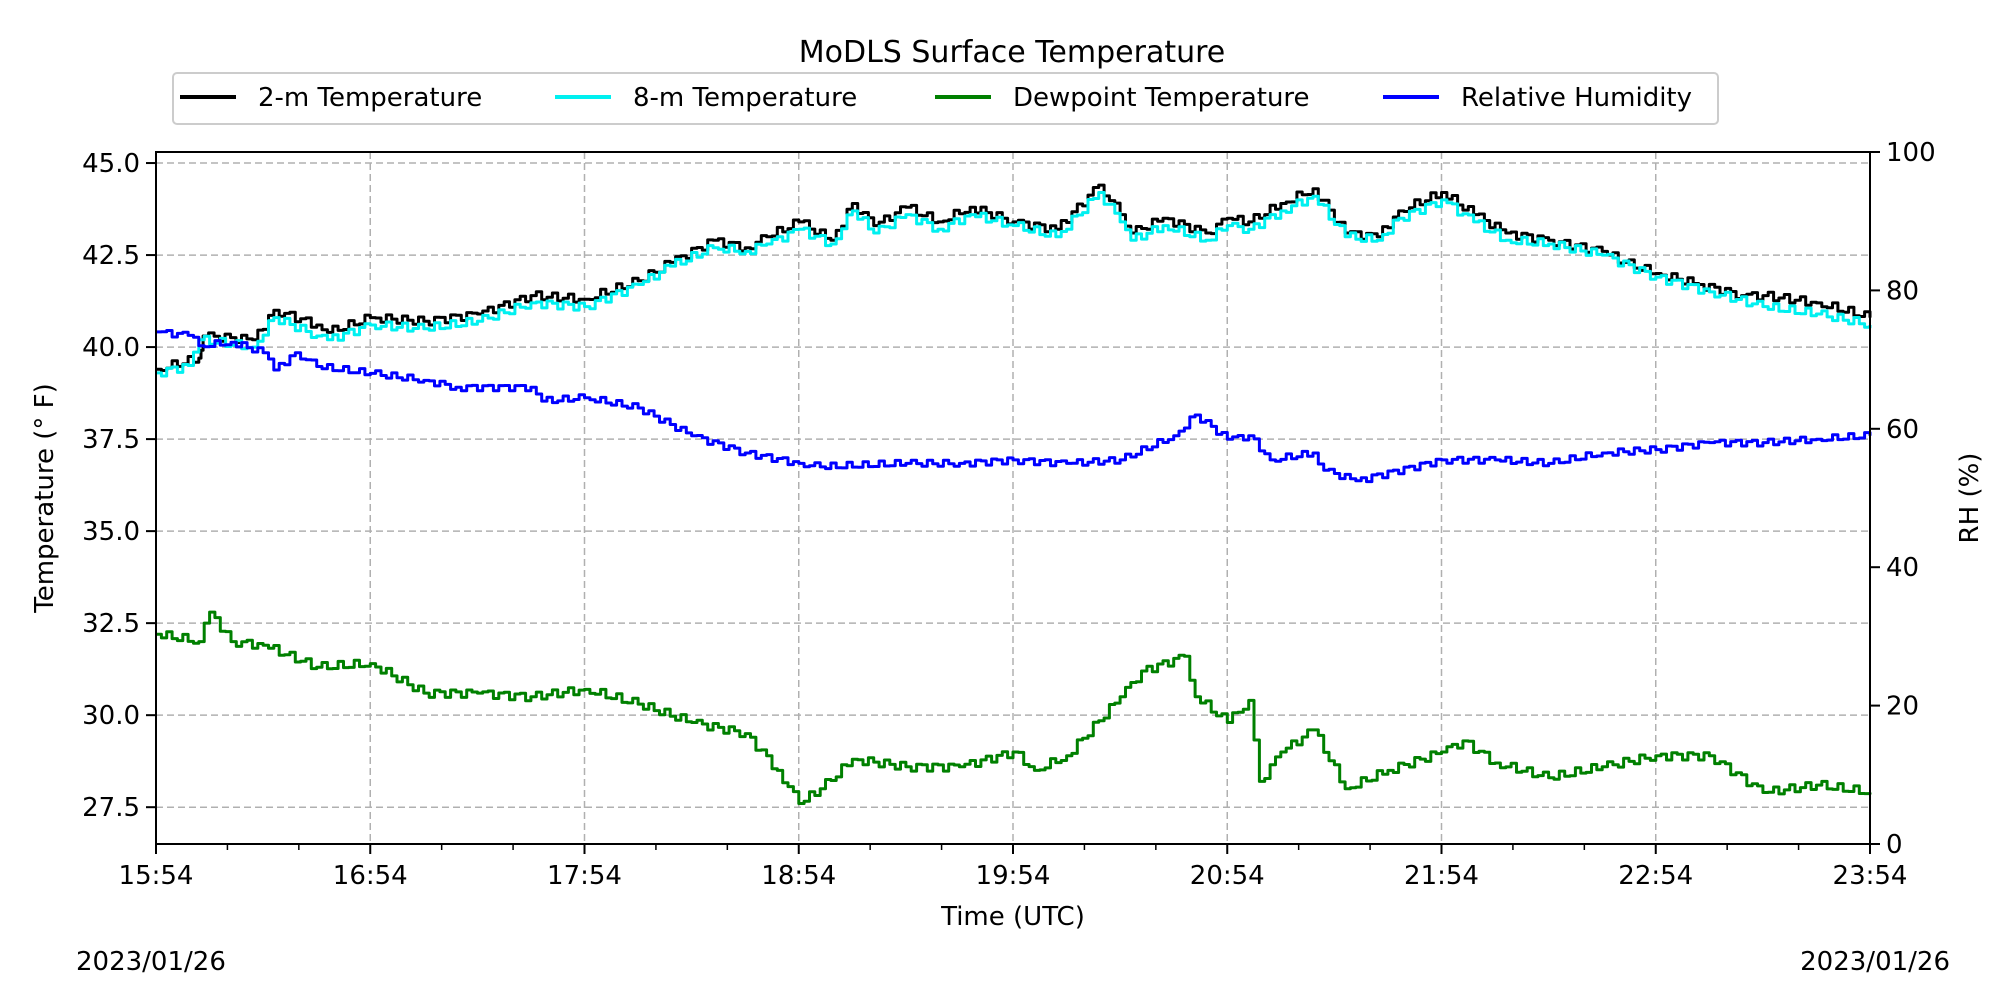 The height and width of the screenshot is (1000, 2000). I want to click on x-tick-label: 18:54, so click(798, 876).